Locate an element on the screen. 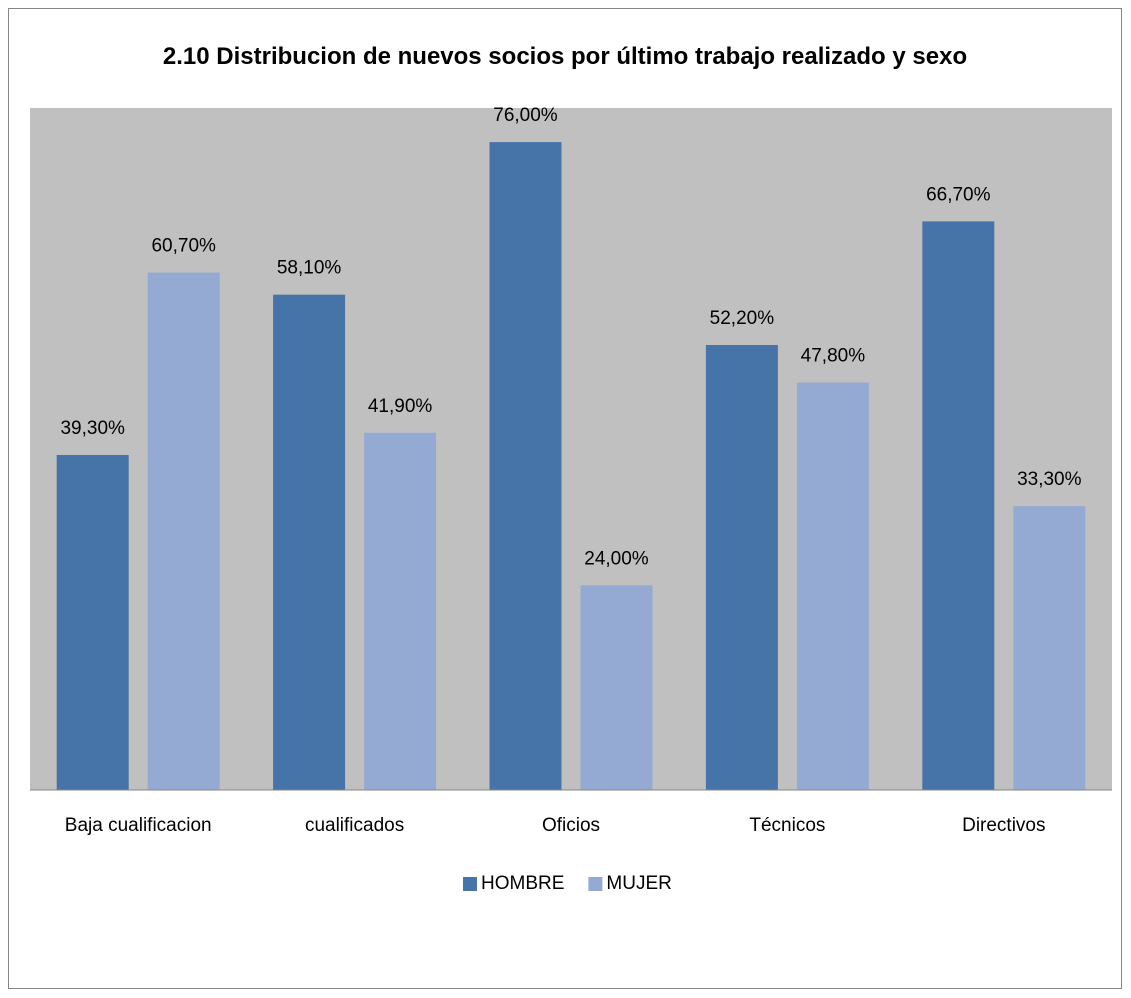  data-label: 76,00% is located at coordinates (525, 115).